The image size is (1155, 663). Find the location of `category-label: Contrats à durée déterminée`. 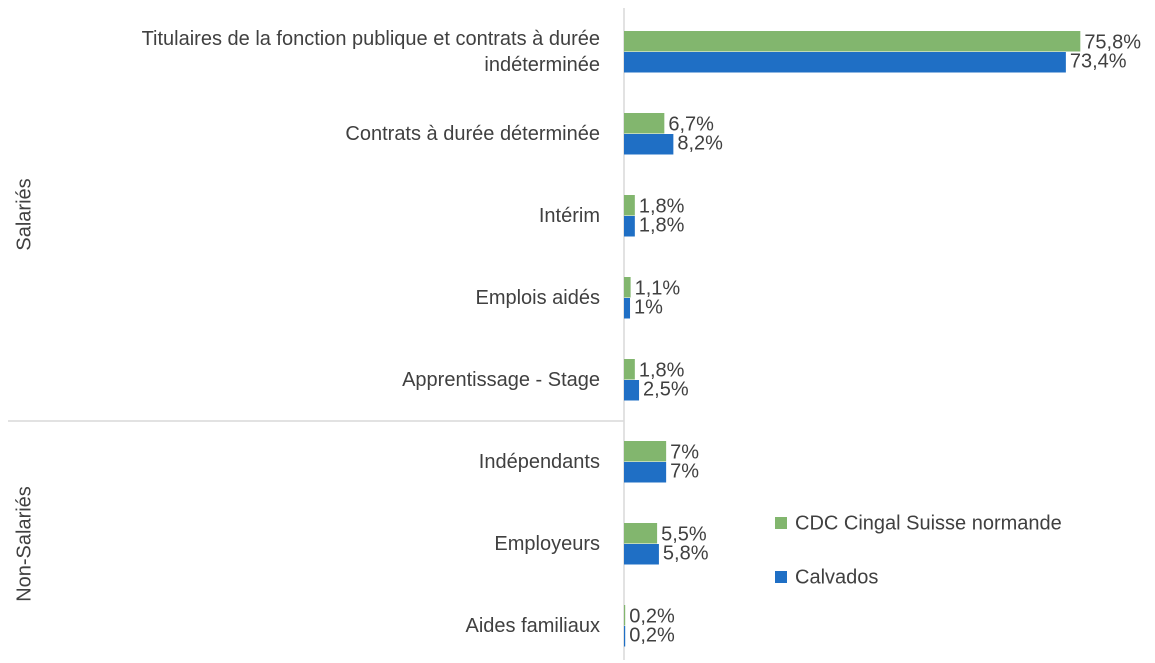

category-label: Contrats à durée déterminée is located at coordinates (472, 134).